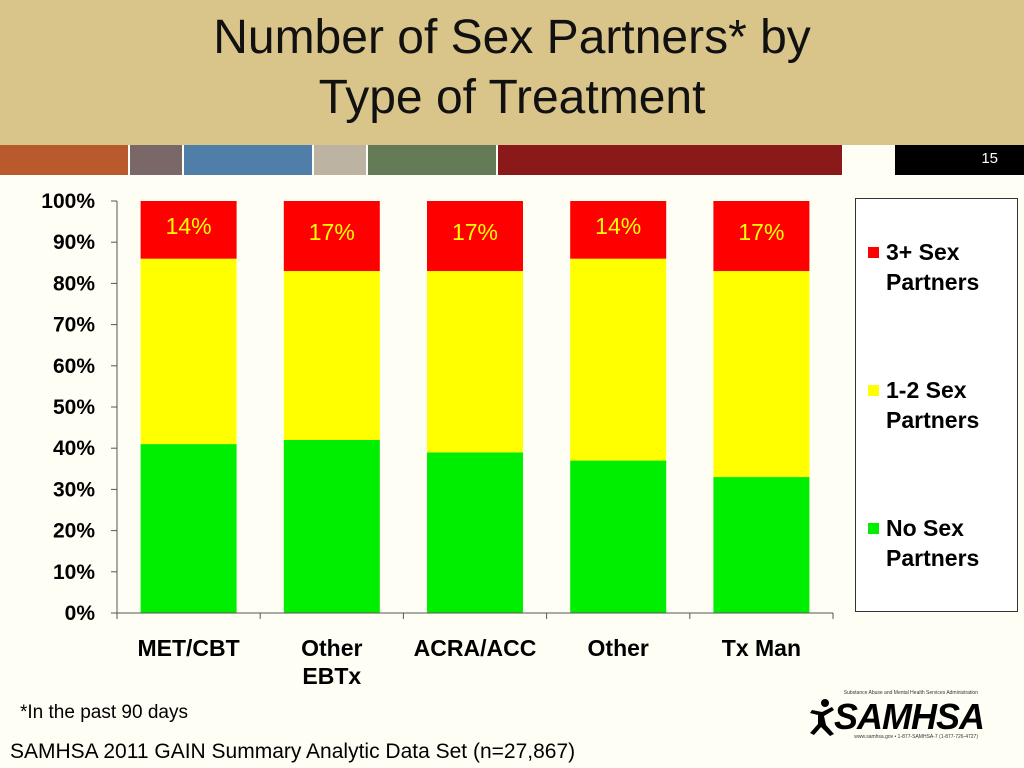 Image resolution: width=1024 pixels, height=768 pixels. What do you see at coordinates (74, 407) in the screenshot?
I see `y-tick-label: 50%` at bounding box center [74, 407].